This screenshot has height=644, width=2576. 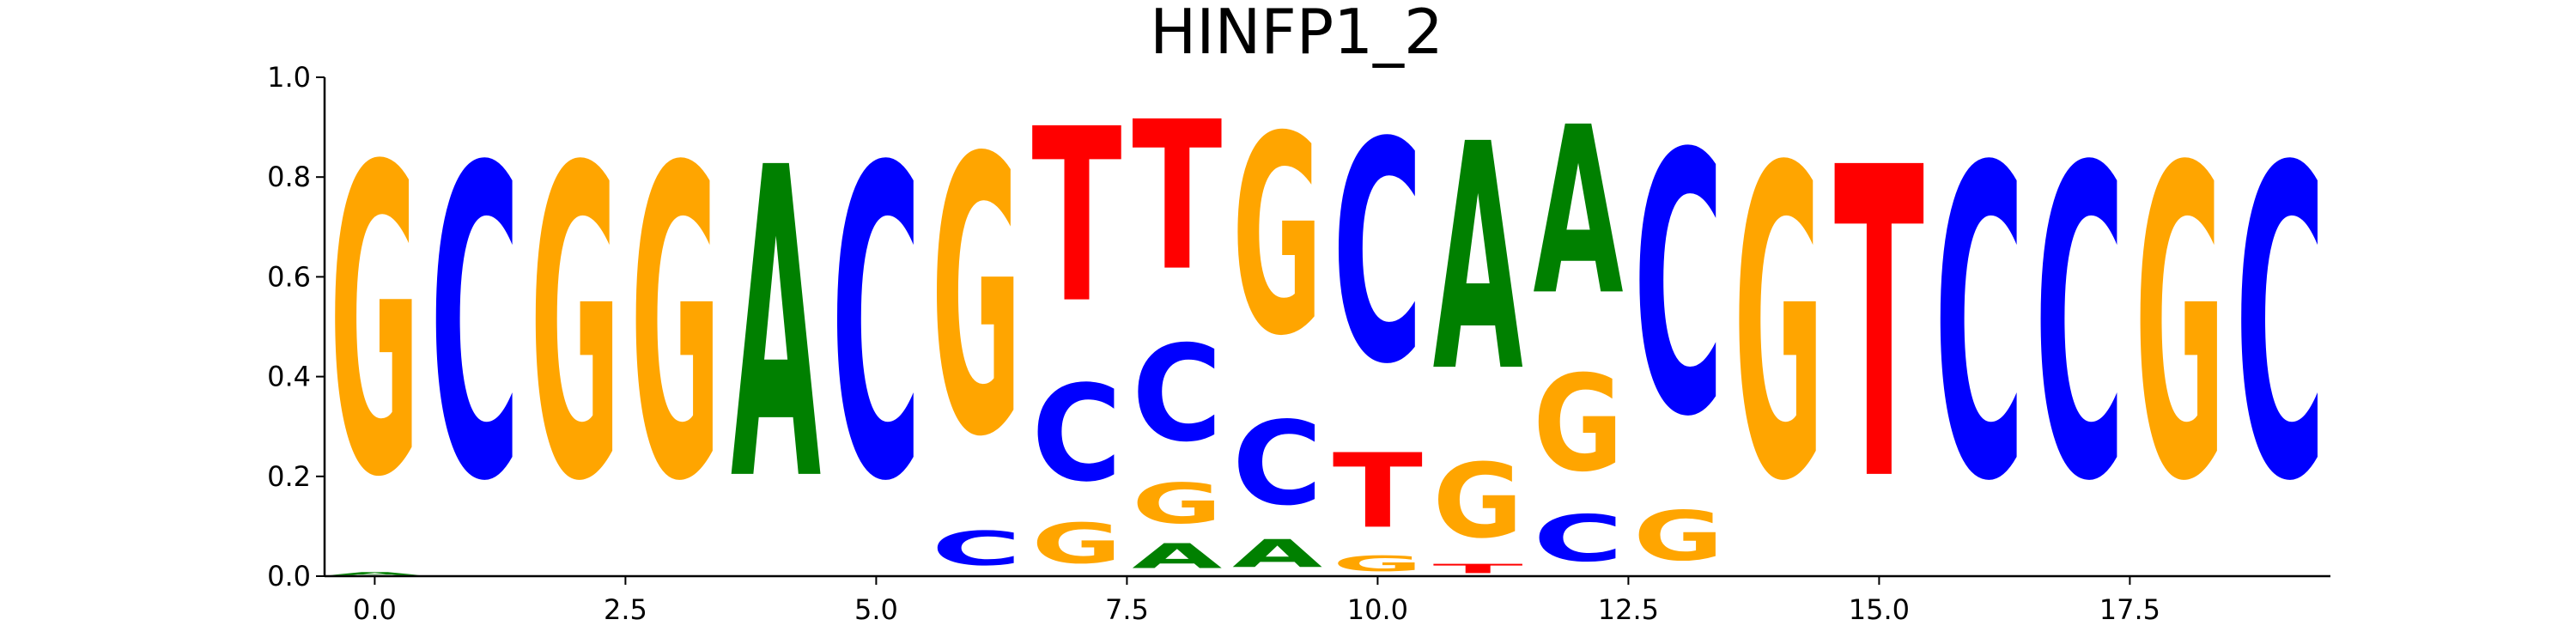 What do you see at coordinates (1127, 609) in the screenshot?
I see `x-tick-label: 7.5` at bounding box center [1127, 609].